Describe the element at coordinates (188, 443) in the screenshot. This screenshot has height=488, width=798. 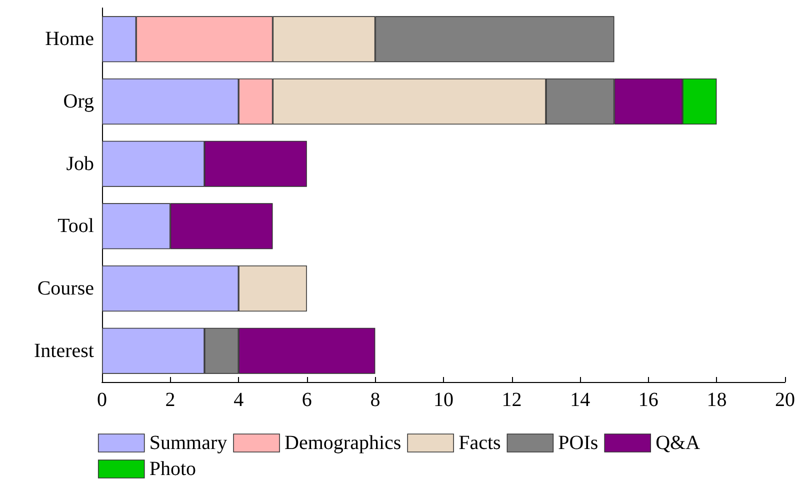
I see `legend-label: Summary` at that location.